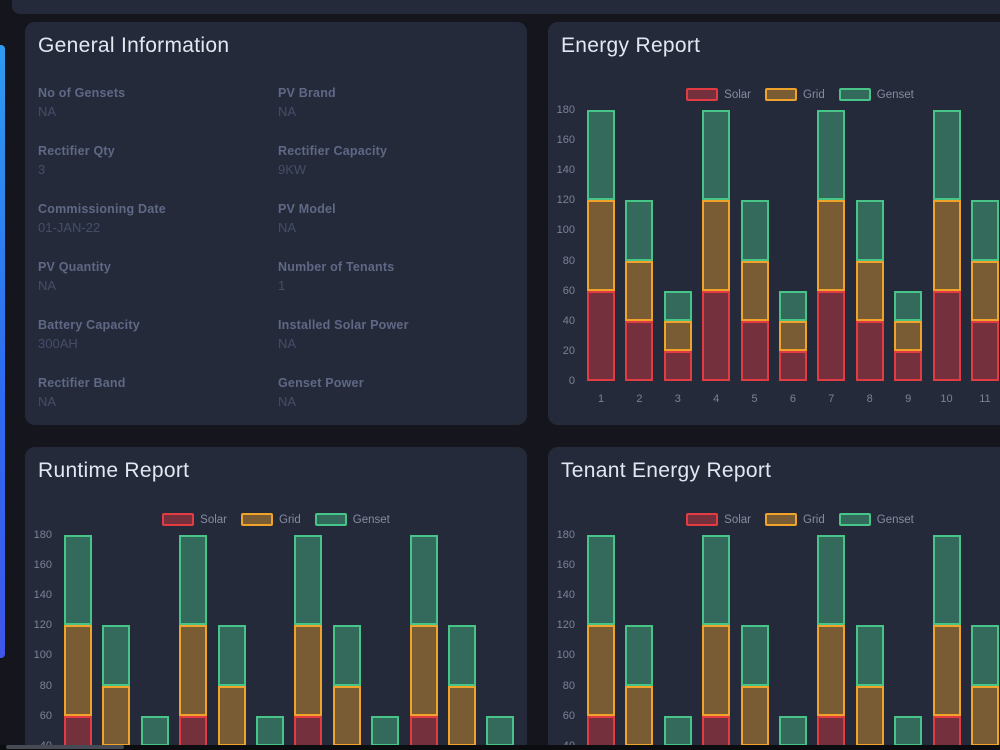 The width and height of the screenshot is (1000, 750). Describe the element at coordinates (781, 94) in the screenshot. I see `legend-swatch-grid-icon` at that location.